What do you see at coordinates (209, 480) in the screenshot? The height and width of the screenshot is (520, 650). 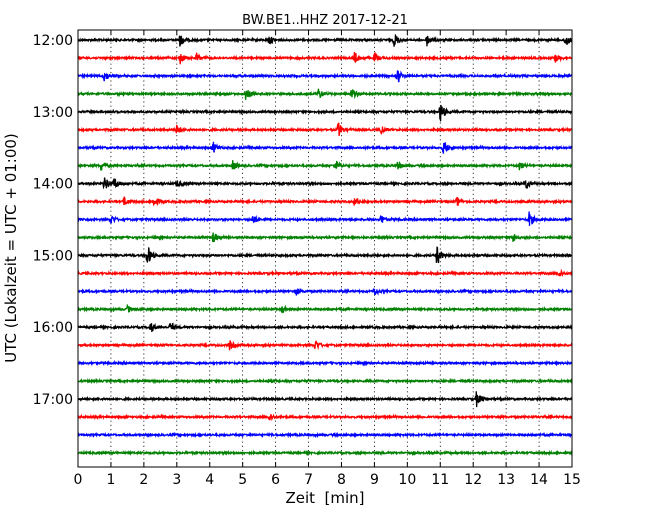 I see `x-tick-label: 4` at bounding box center [209, 480].